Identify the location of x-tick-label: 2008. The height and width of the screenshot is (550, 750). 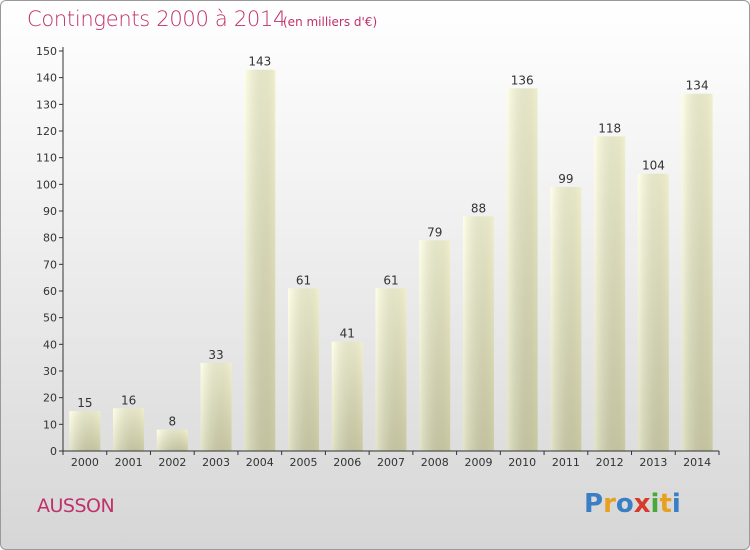
(435, 462).